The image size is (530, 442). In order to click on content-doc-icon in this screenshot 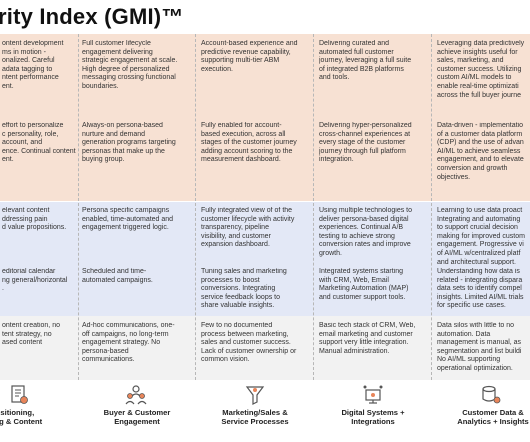, I will do `click(19, 394)`.